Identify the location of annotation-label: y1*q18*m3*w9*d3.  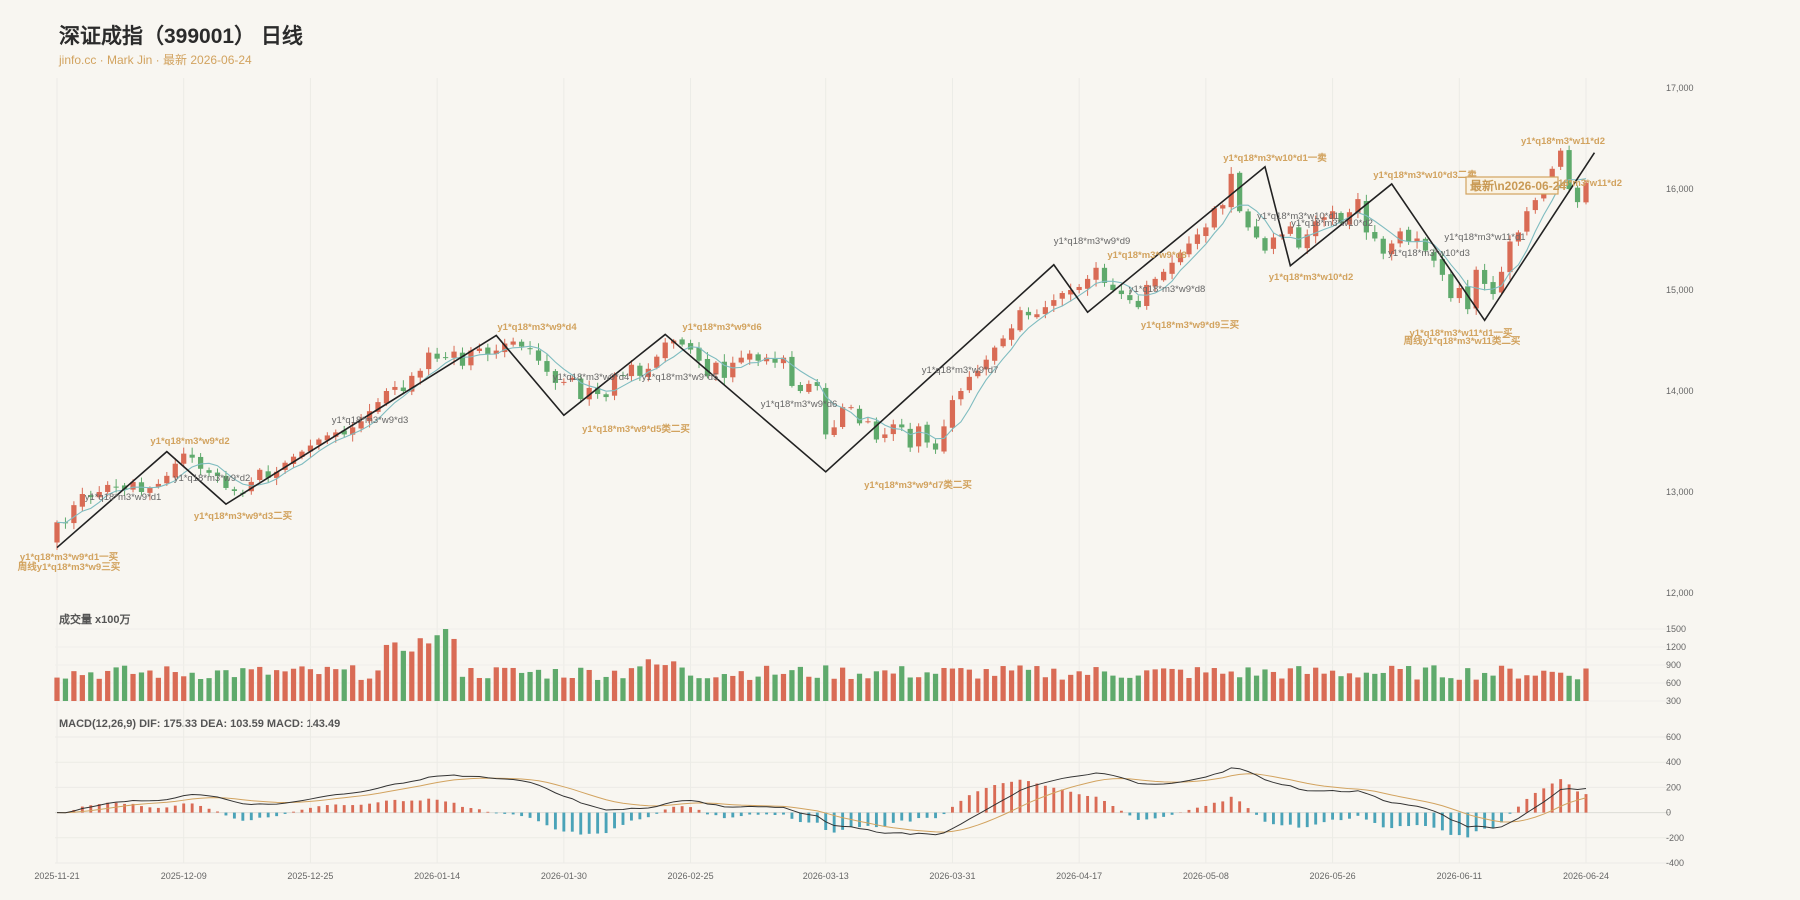
(370, 420).